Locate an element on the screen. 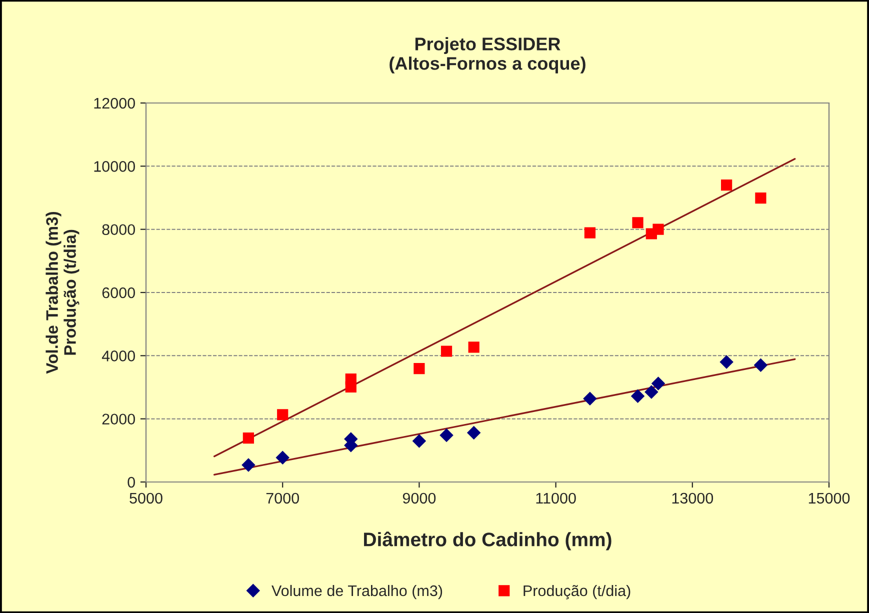 This screenshot has height=613, width=869. x-tick-label: 11000 is located at coordinates (556, 498).